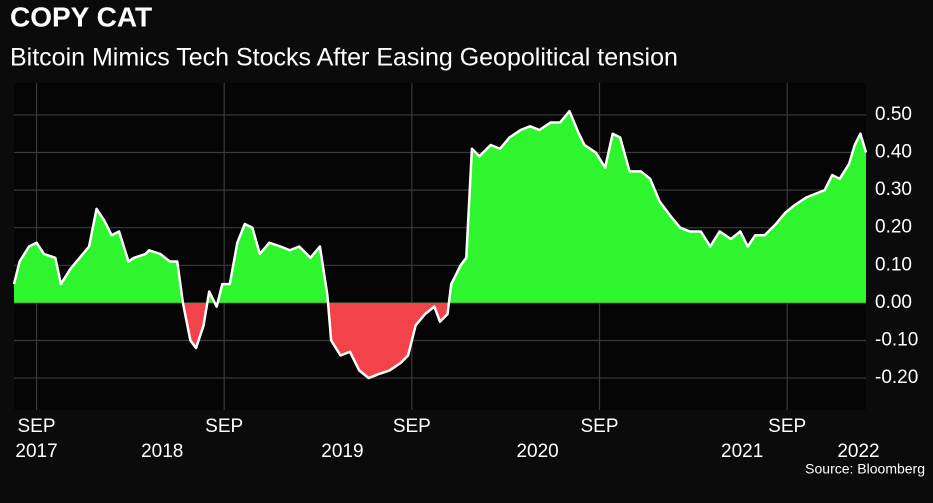 This screenshot has width=933, height=503. Describe the element at coordinates (858, 451) in the screenshot. I see `x-year-label: 2022` at that location.